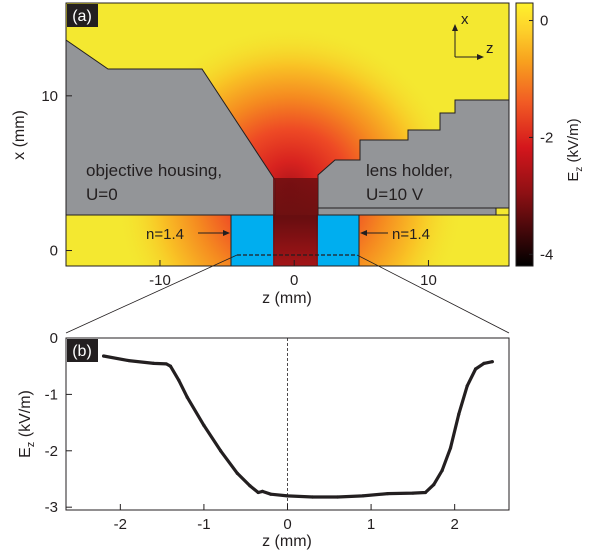 This screenshot has height=554, width=590. I want to click on panel-a-ylabel: x (mm), so click(19, 135).